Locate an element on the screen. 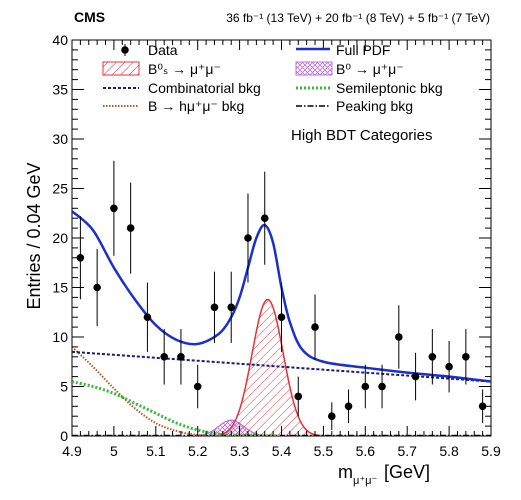  x-tick-label: 5 is located at coordinates (114, 451).